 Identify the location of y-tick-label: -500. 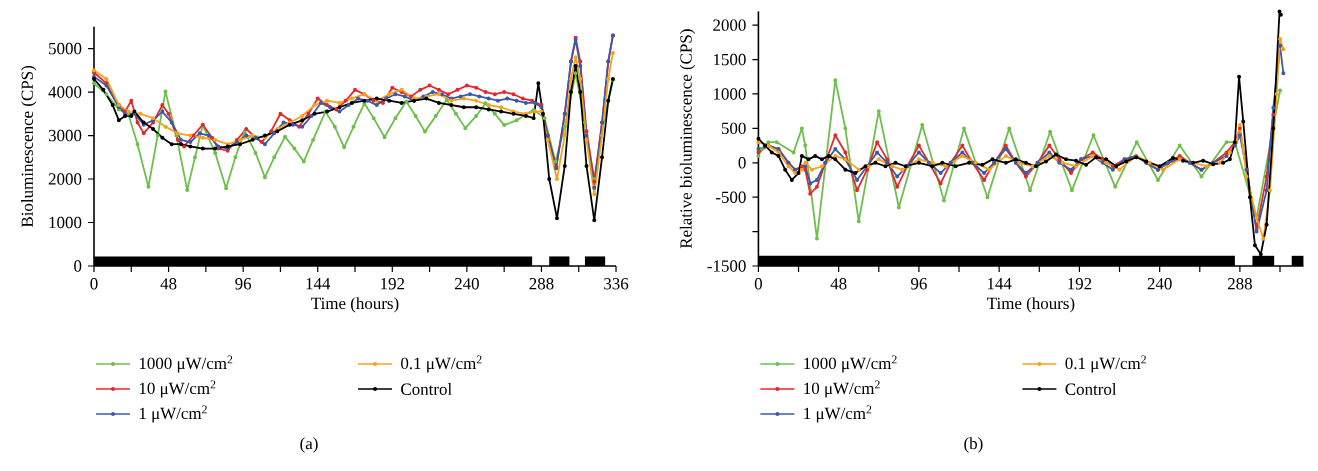
(730, 197).